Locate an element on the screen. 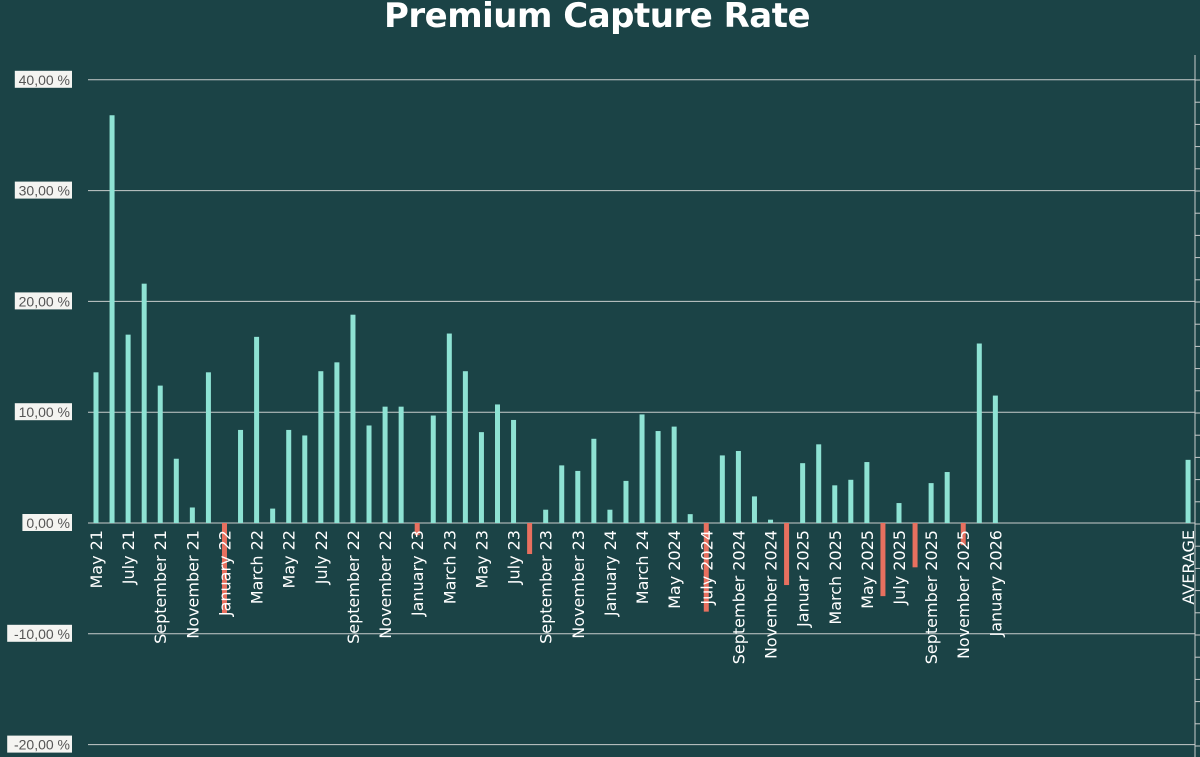 This screenshot has height=757, width=1200. x-tick-label: January 24 is located at coordinates (610, 573).